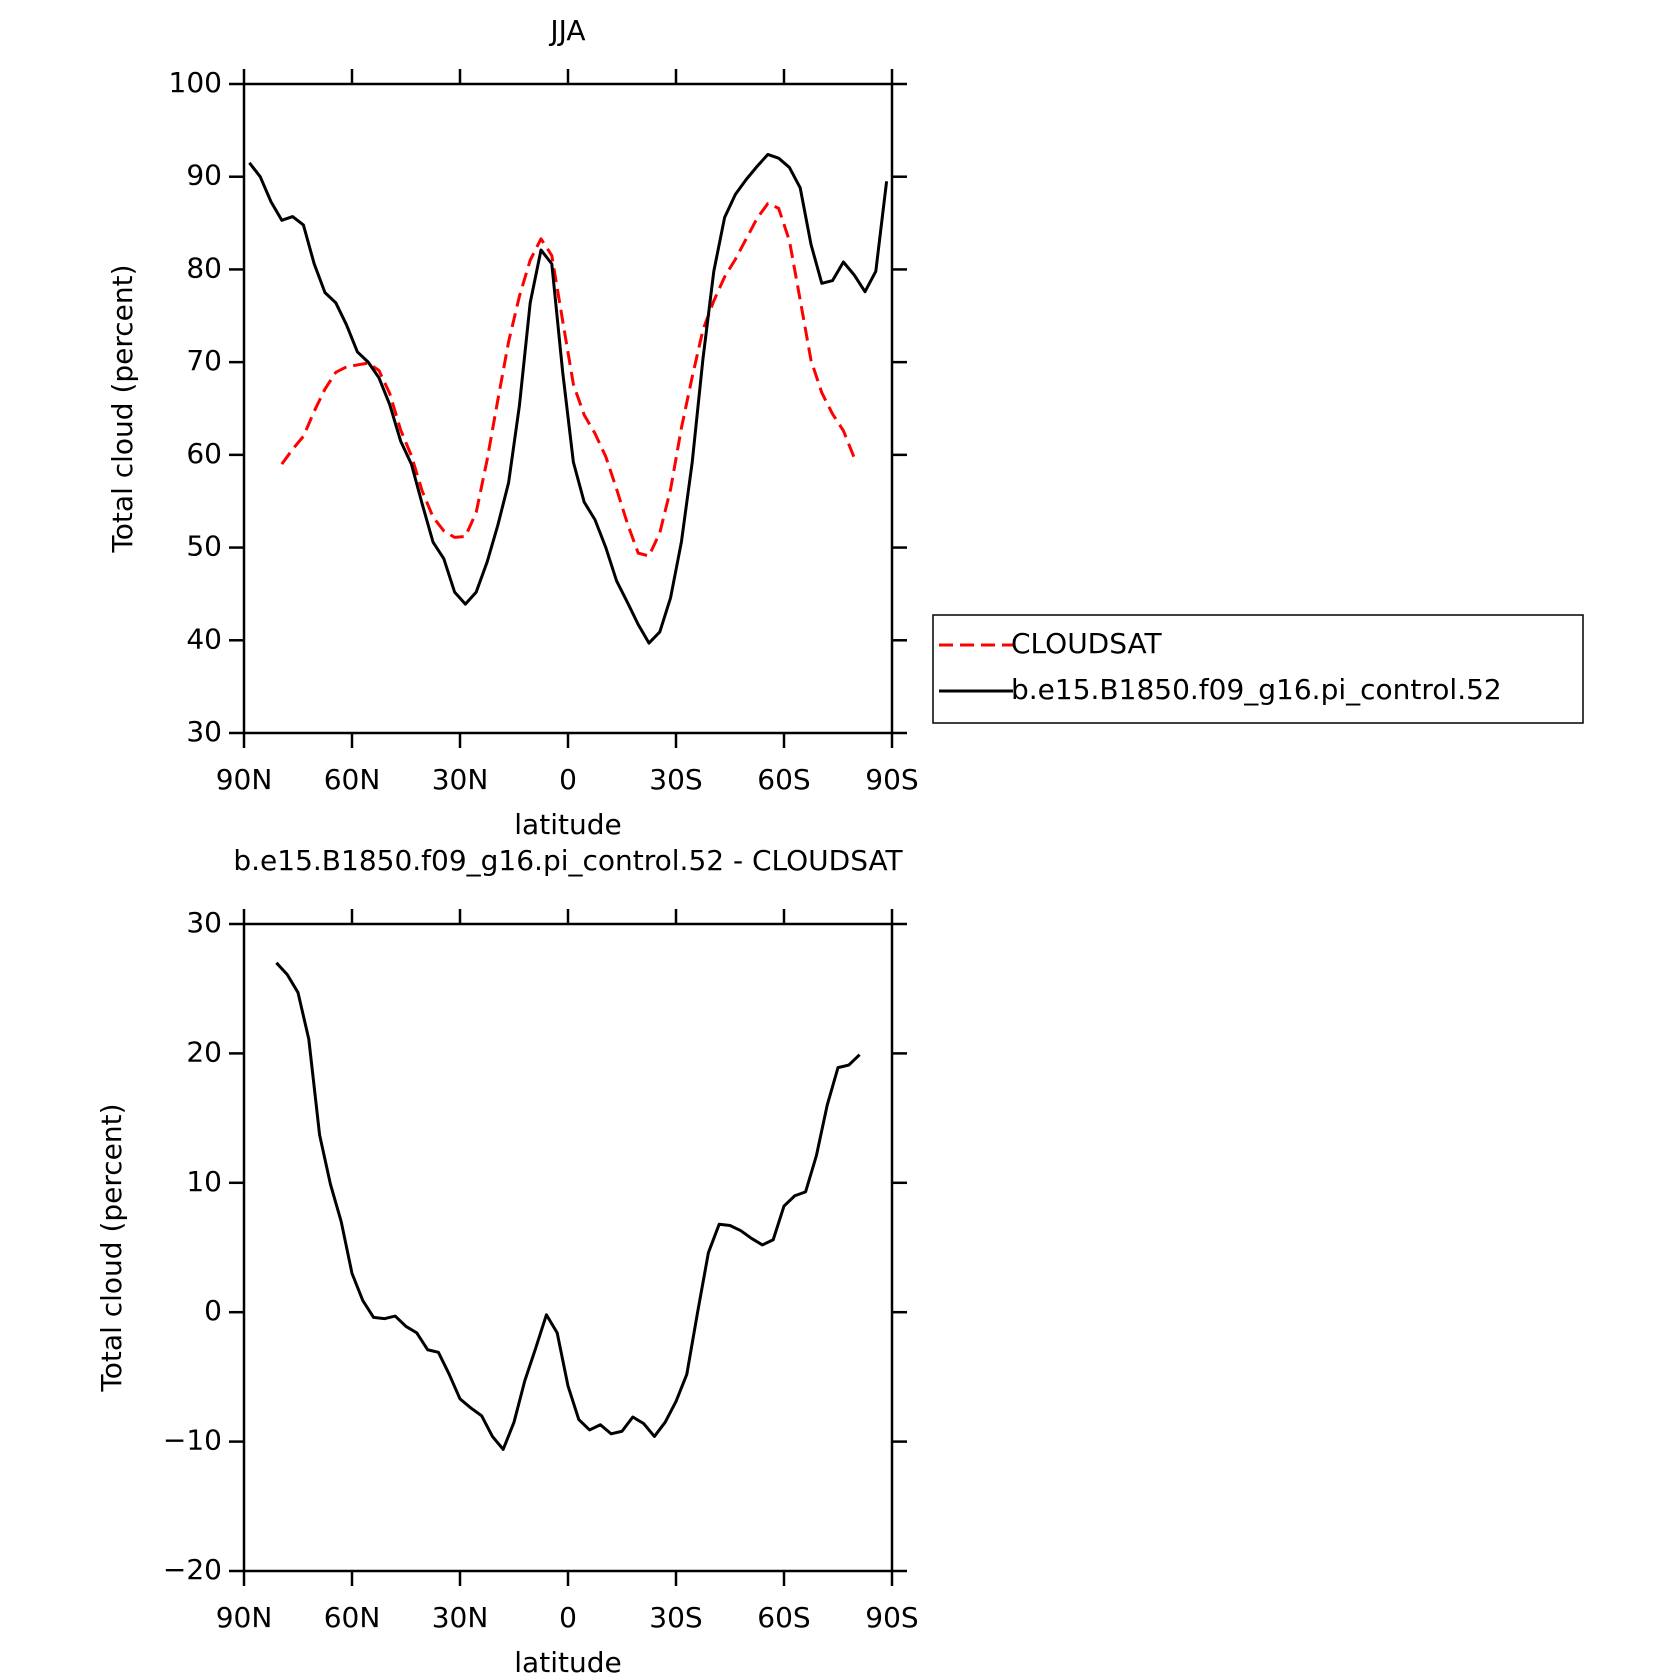 The image size is (1680, 1680). Describe the element at coordinates (204, 546) in the screenshot. I see `y-tick-label: 50` at that location.